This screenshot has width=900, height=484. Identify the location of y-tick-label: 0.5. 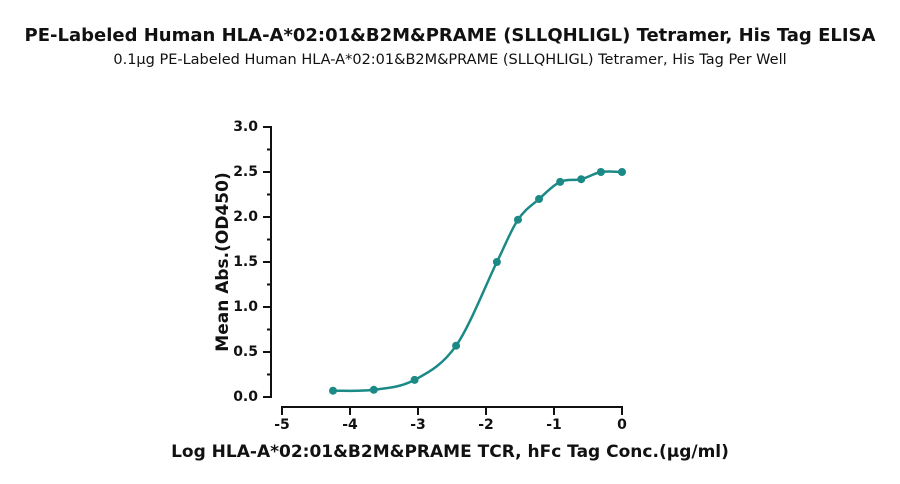
(245, 352).